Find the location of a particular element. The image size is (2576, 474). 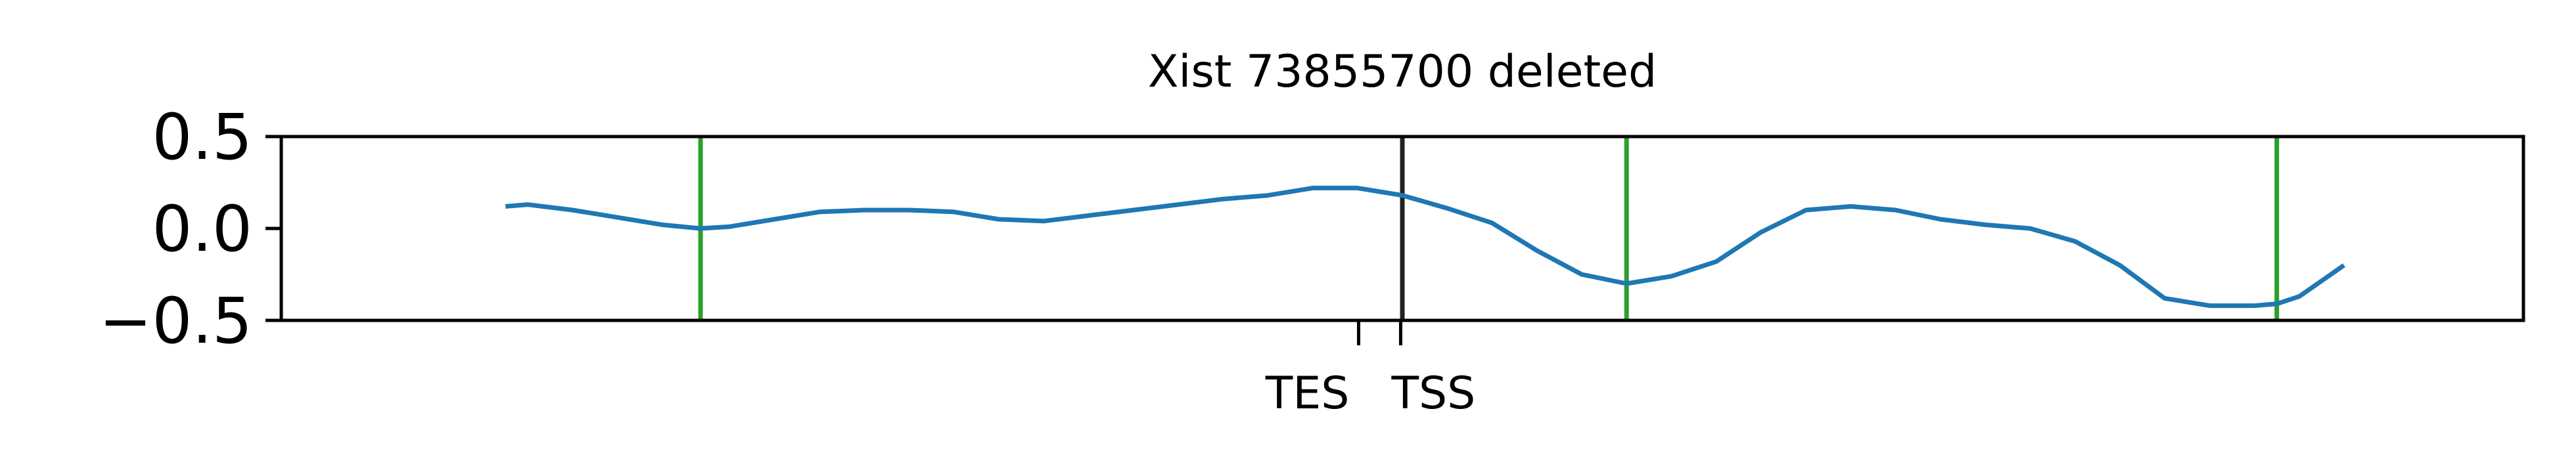

x-tick-label-tes: TES is located at coordinates (1308, 394).